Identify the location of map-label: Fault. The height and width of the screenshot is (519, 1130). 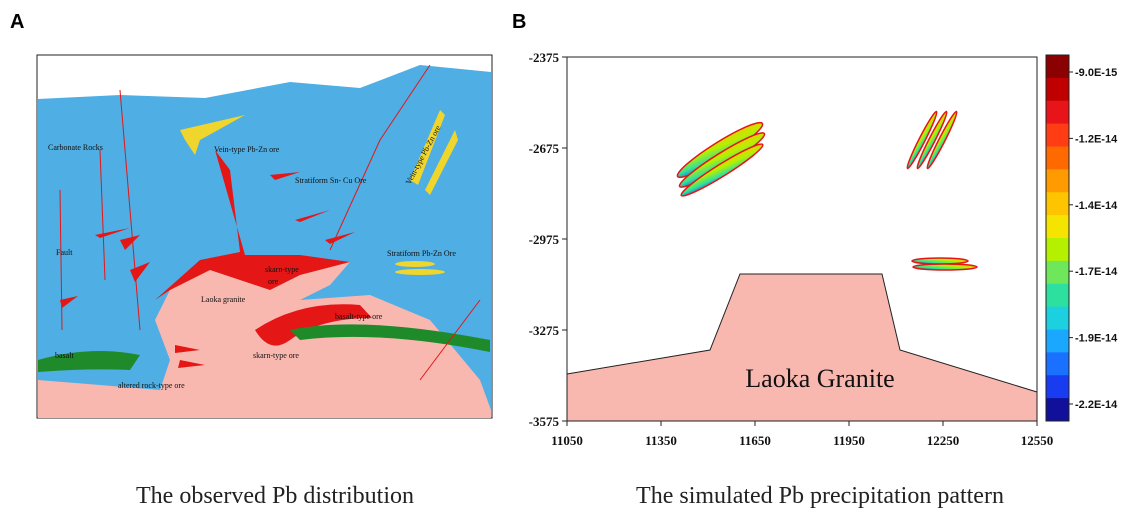
(64, 252).